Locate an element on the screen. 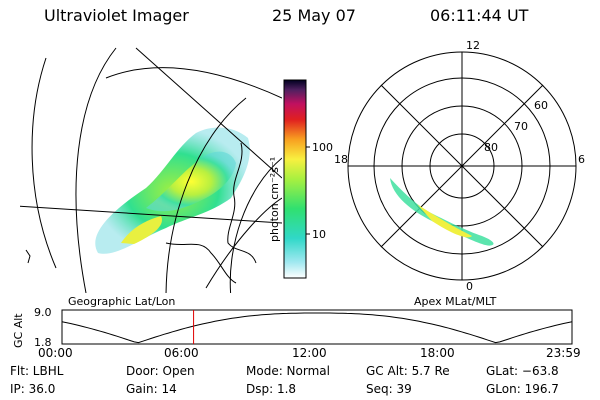 This screenshot has height=400, width=600. colorbar-tick-10: 10 is located at coordinates (319, 234).